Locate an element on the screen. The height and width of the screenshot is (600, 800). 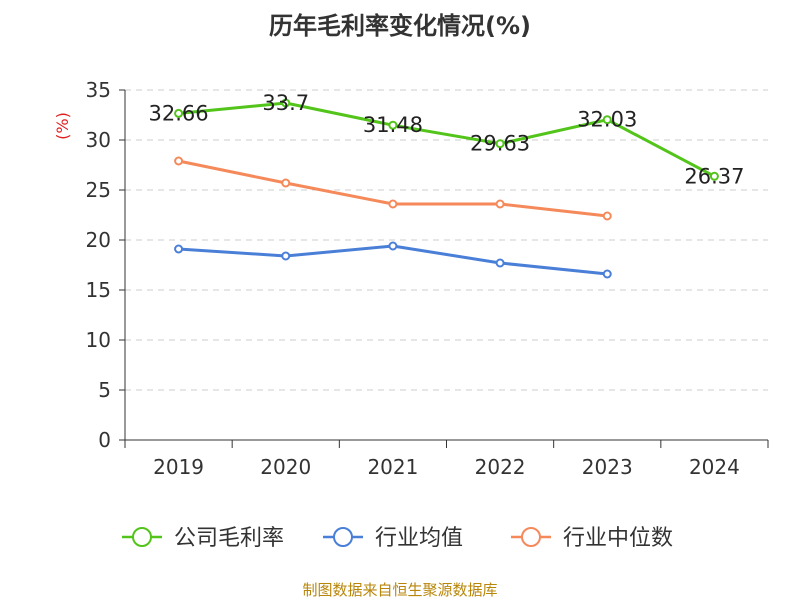
data-label: 31.48 is located at coordinates (393, 125).